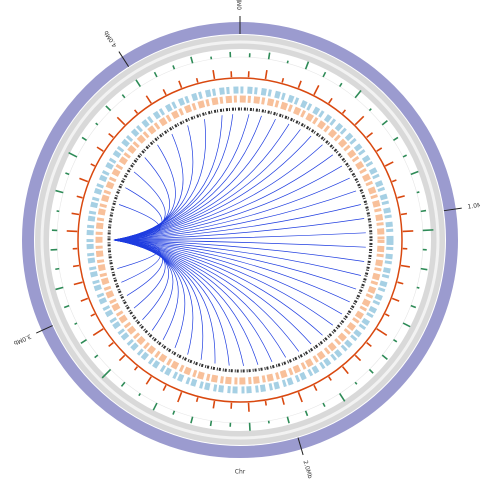 This screenshot has width=480, height=480. Describe the element at coordinates (240, 472) in the screenshot. I see `axis-label: Chr` at that location.